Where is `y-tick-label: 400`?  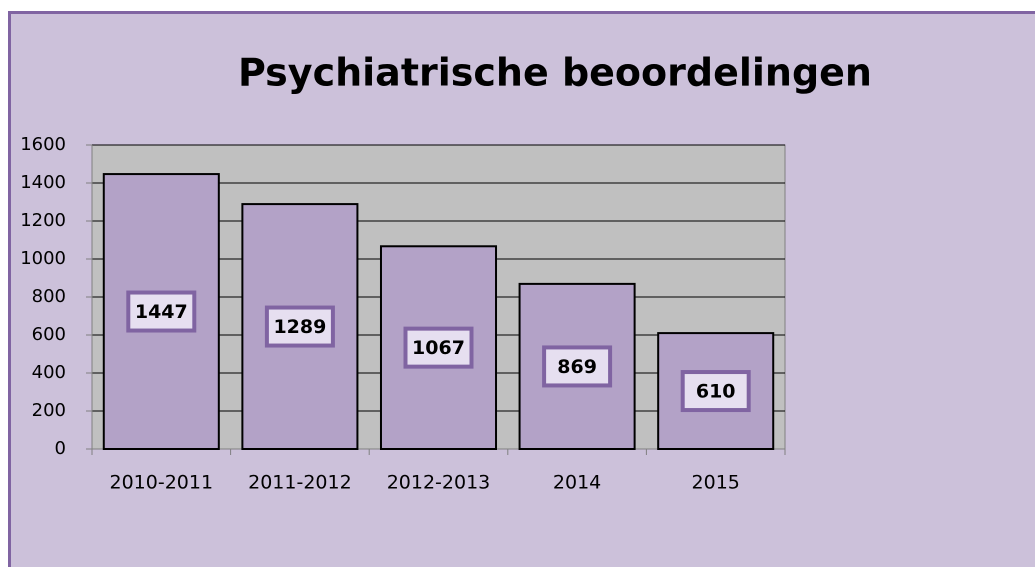 y-tick-label: 400 is located at coordinates (49, 372).